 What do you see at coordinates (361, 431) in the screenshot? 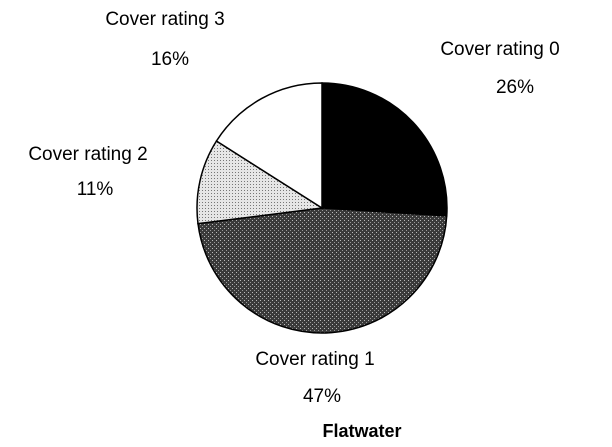
I see `chart-title: Flatwater` at bounding box center [361, 431].